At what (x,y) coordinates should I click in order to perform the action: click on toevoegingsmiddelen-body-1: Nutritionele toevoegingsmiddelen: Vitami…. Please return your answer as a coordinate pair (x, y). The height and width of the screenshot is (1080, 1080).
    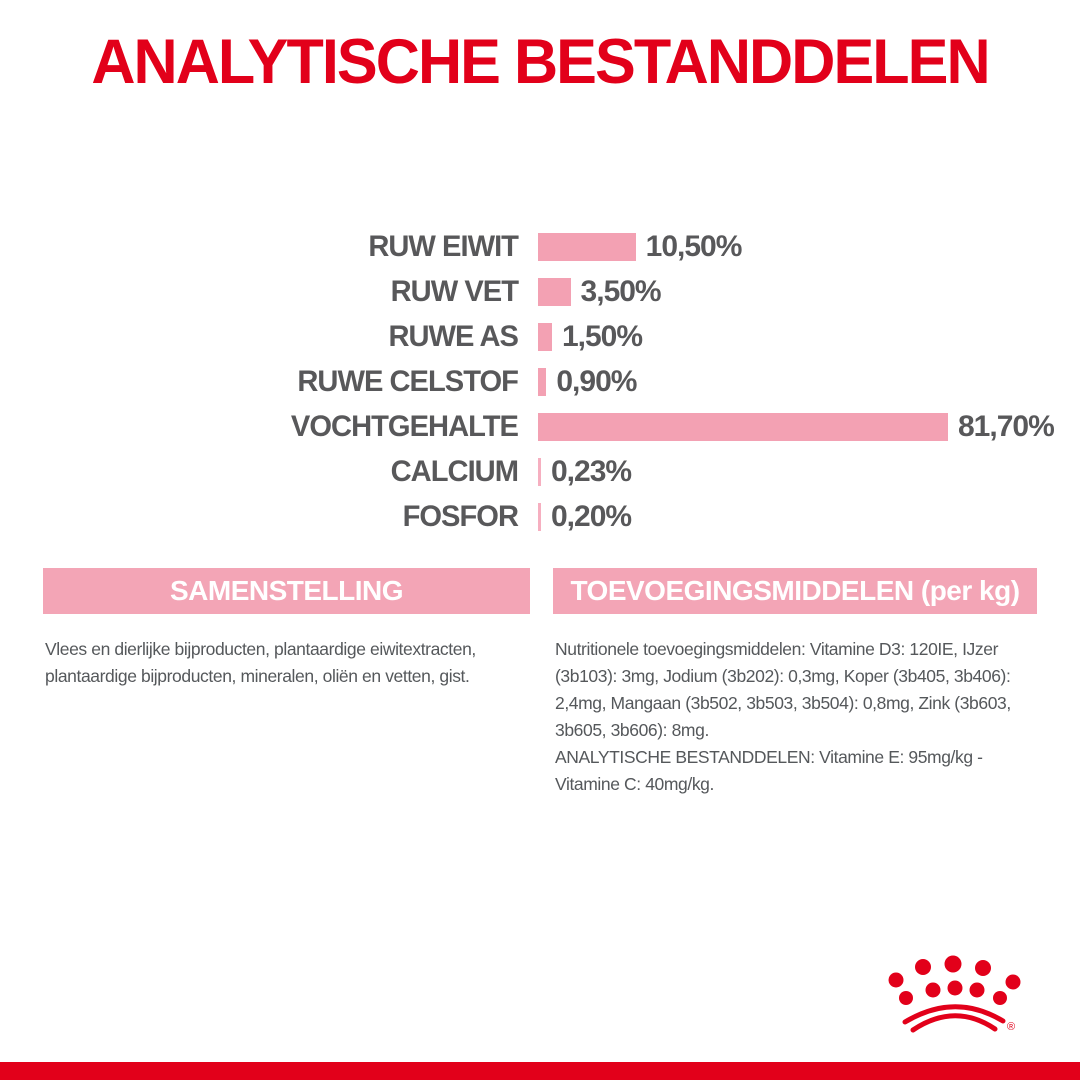
    Looking at the image, I should click on (783, 689).